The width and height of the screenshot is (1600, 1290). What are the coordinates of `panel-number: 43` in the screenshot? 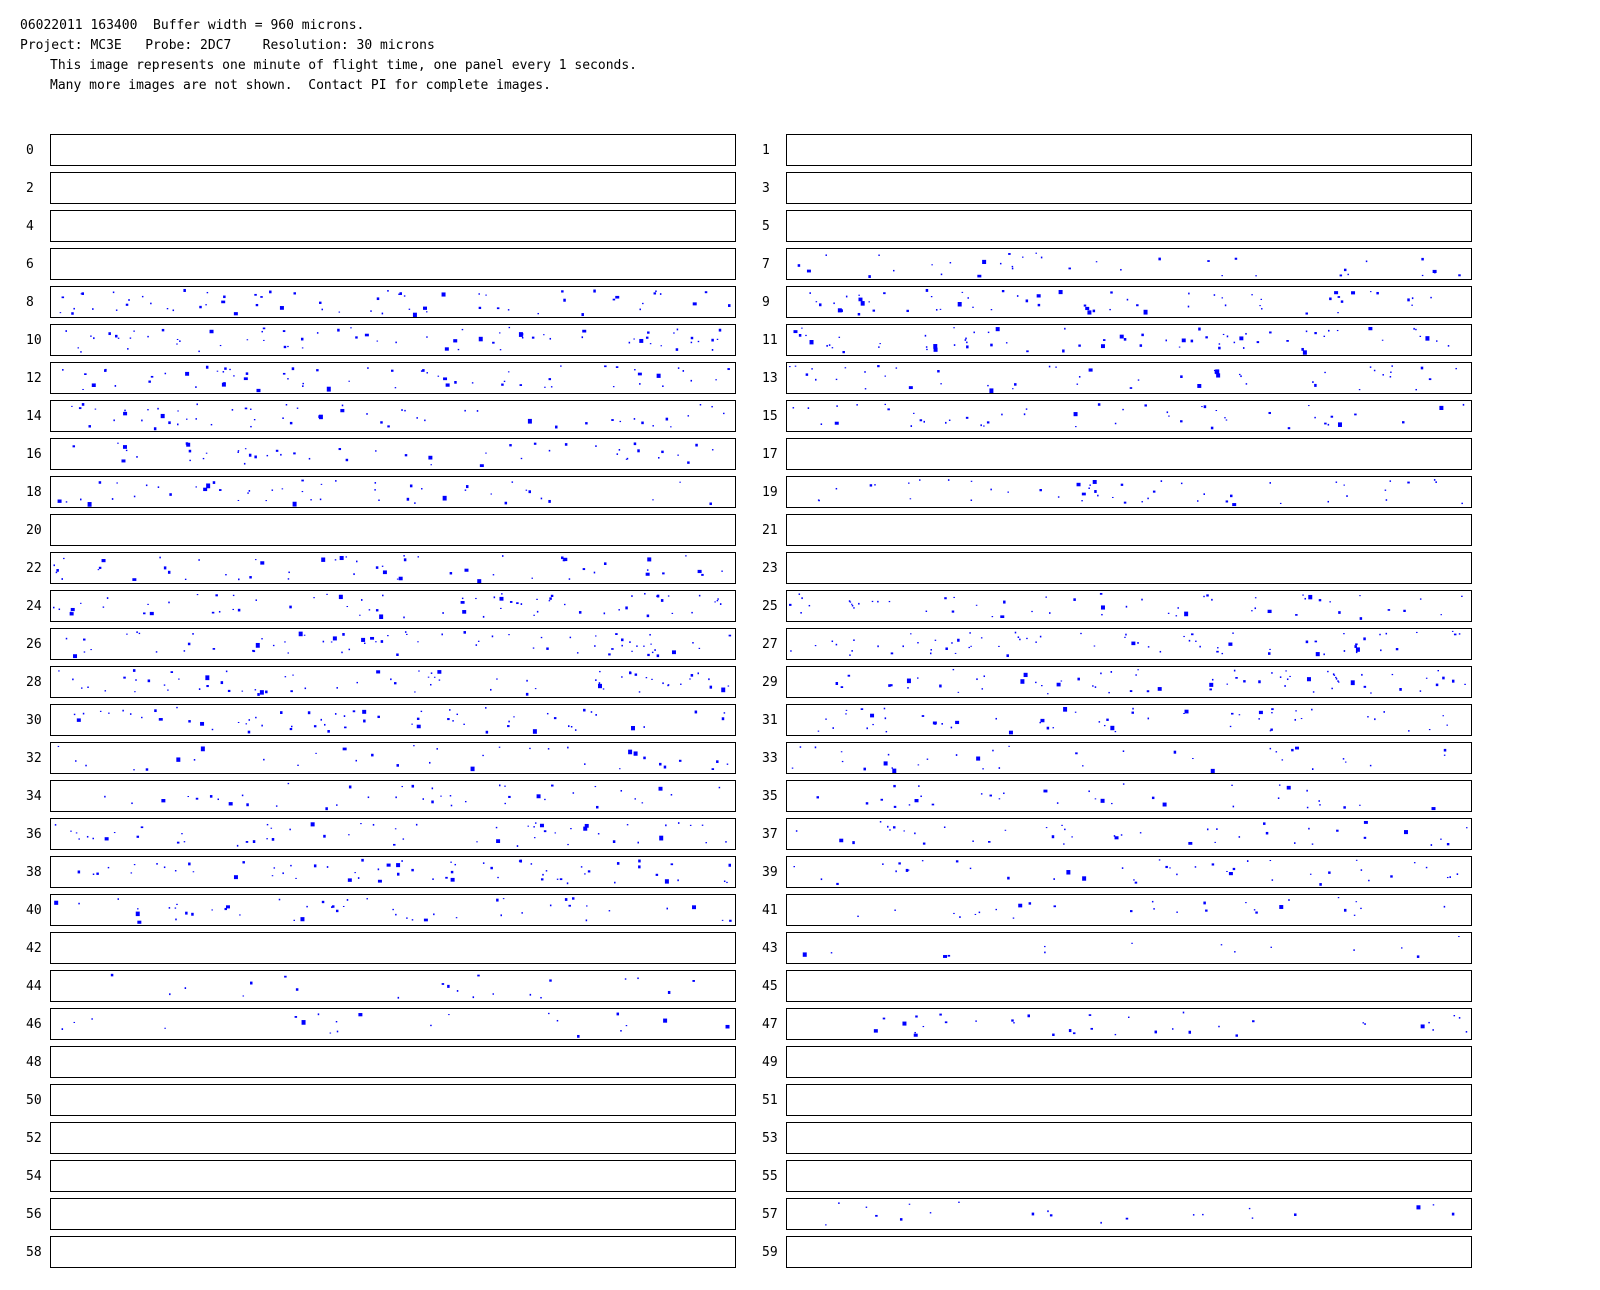 It's located at (770, 948).